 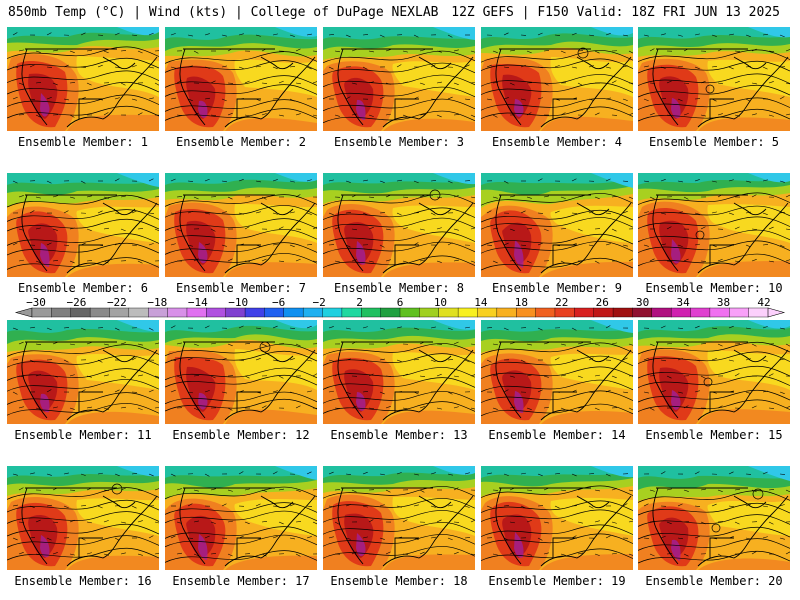 What do you see at coordinates (83, 288) in the screenshot?
I see `ensemble-member-label: Ensemble Member: 6` at bounding box center [83, 288].